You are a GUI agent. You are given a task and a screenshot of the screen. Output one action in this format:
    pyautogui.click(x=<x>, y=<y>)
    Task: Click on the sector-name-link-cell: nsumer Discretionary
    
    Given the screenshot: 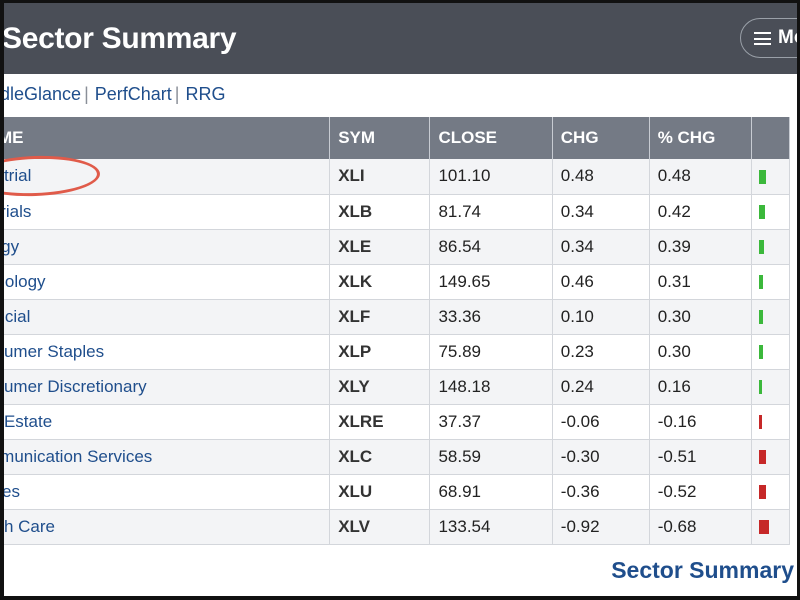 What is the action you would take?
    pyautogui.click(x=165, y=387)
    